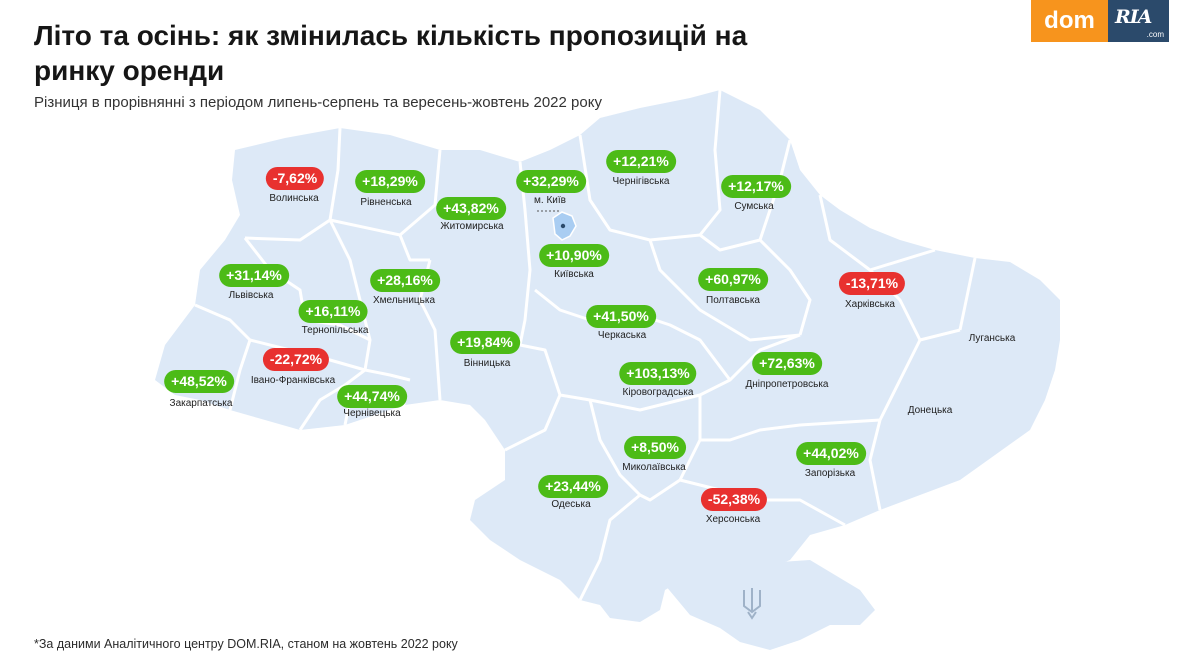  I want to click on badge-kharkivska: -13,71%, so click(872, 283).